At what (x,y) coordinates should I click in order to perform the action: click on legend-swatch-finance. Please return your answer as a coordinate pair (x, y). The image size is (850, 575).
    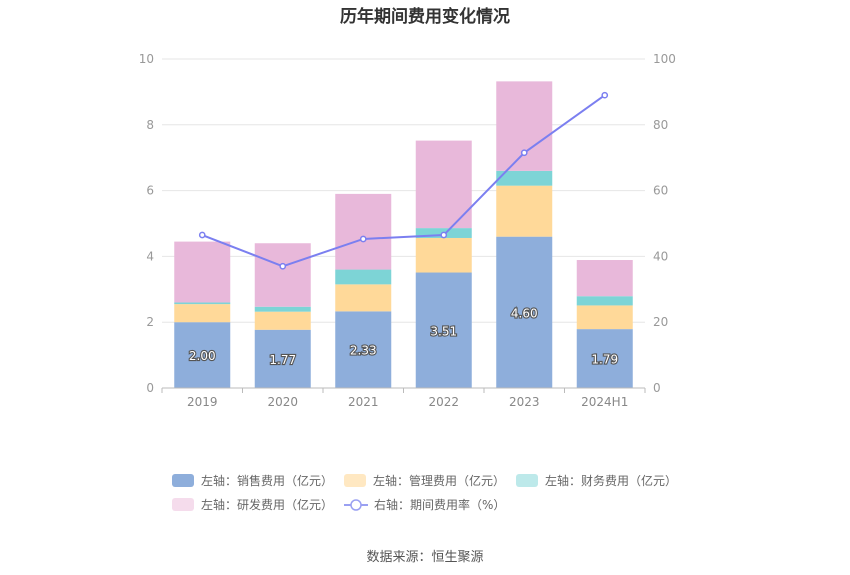
    Looking at the image, I should click on (527, 480).